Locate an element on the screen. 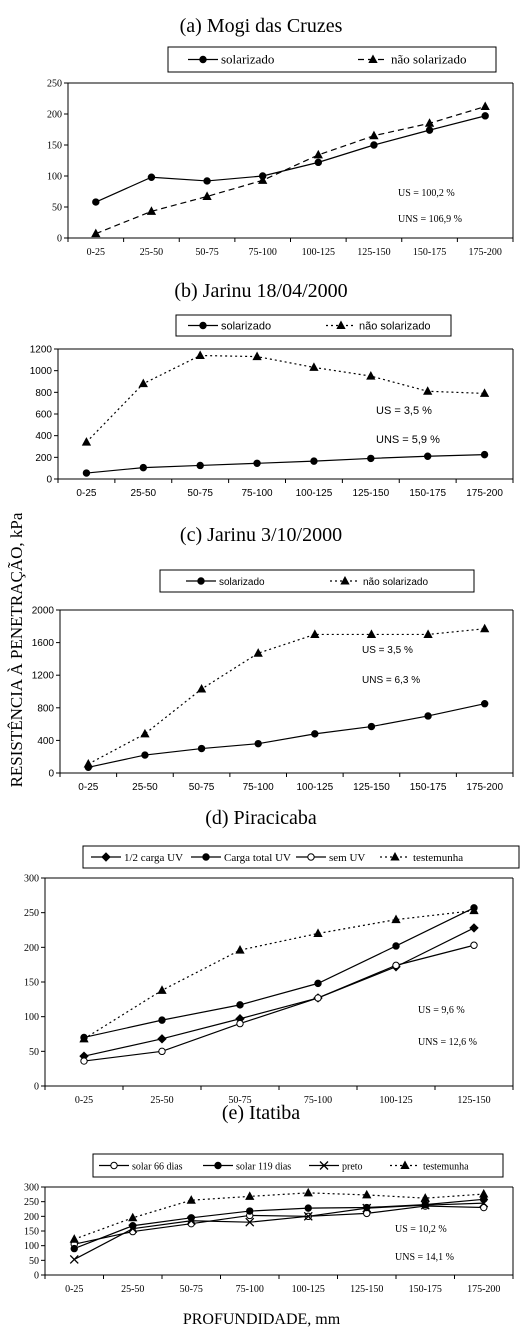 The height and width of the screenshot is (1343, 523). x-tick-label: 25-50 is located at coordinates (145, 787).